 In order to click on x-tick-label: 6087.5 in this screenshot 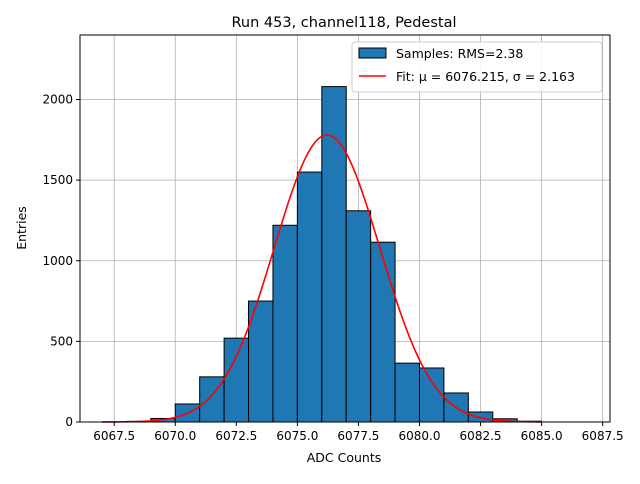, I will do `click(603, 436)`.